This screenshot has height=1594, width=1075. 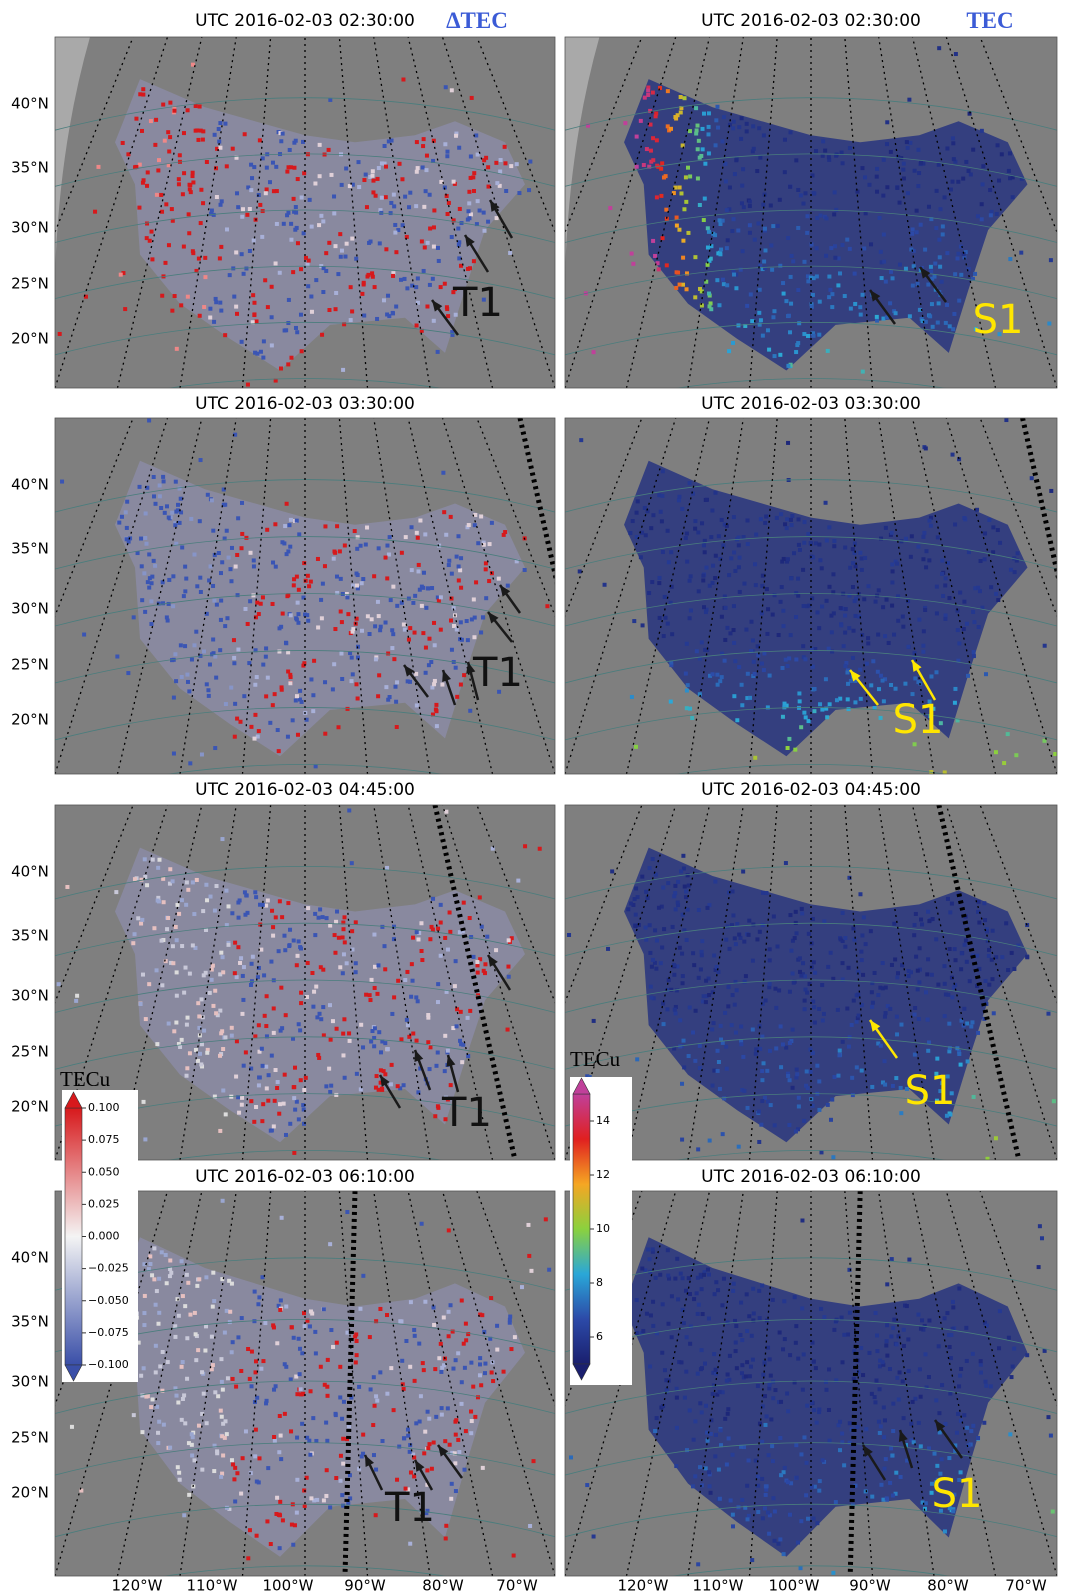 What do you see at coordinates (1001, 982) in the screenshot?
I see `meridian-line` at bounding box center [1001, 982].